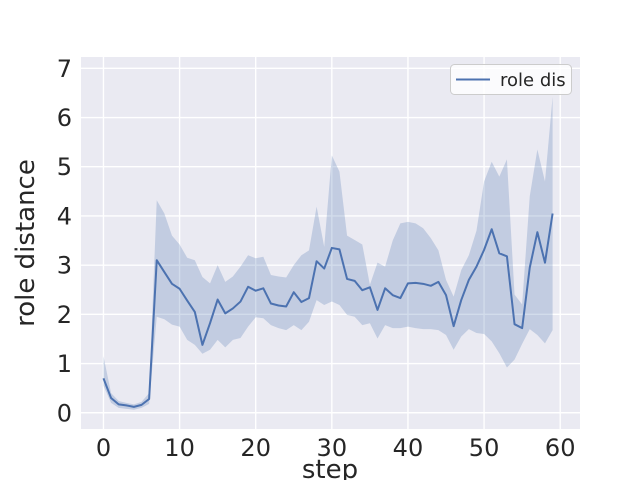 The image size is (640, 480). I want to click on x-tick-label: 20, so click(255, 448).